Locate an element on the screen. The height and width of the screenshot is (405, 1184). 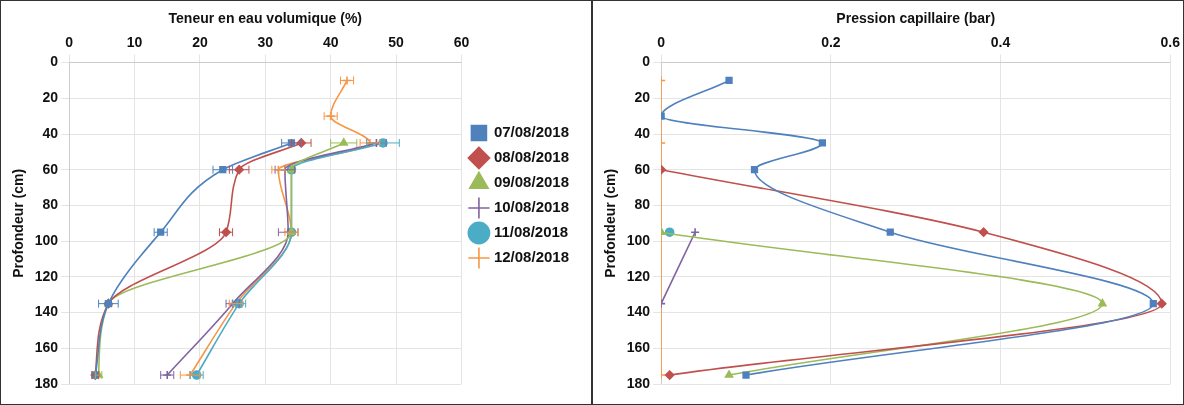
x-tick-label: 0.2 is located at coordinates (831, 42).